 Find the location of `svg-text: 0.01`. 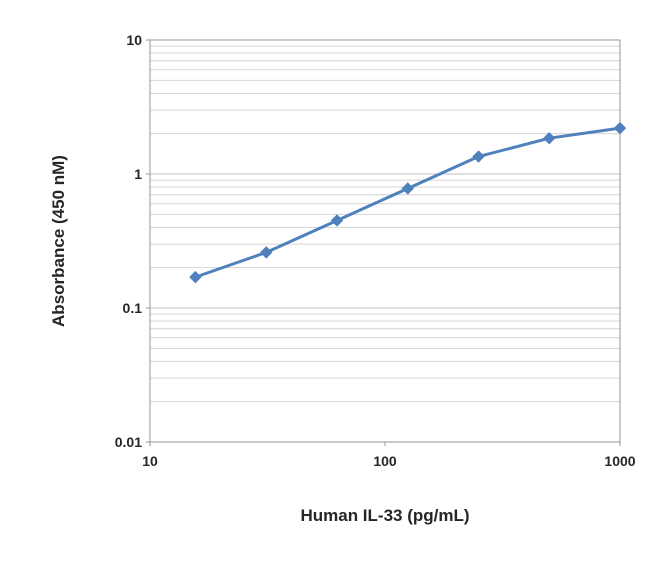

svg-text: 0.01 is located at coordinates (128, 442).